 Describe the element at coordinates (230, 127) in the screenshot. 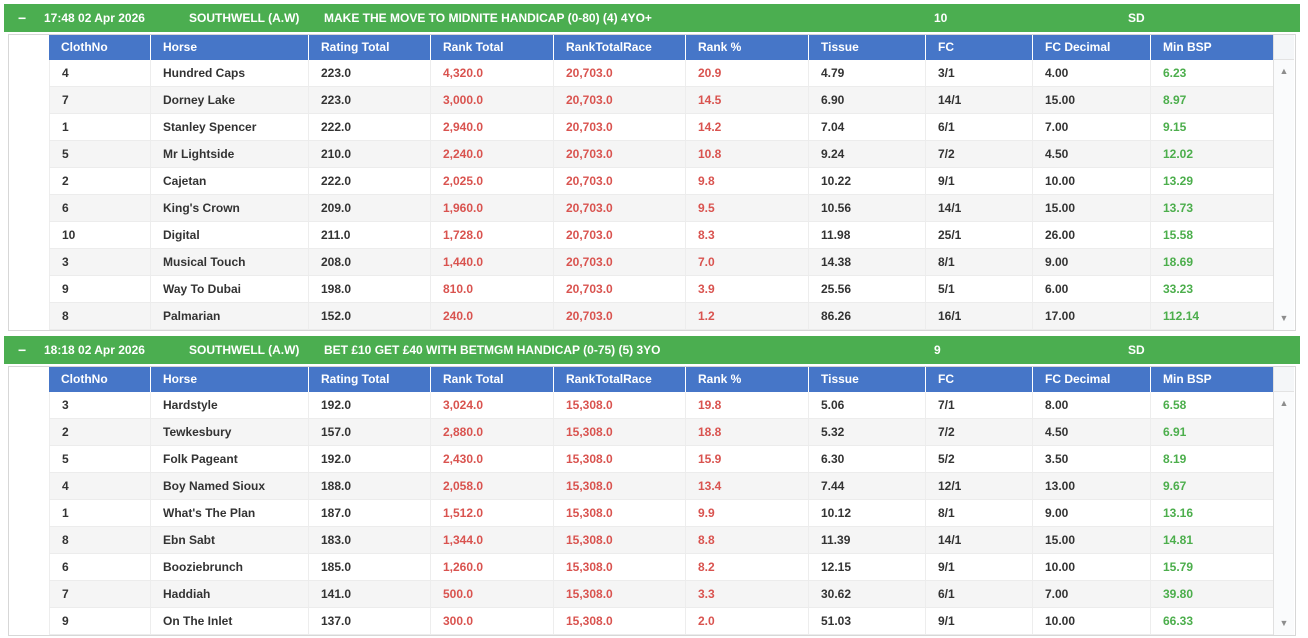

I see `horse-name: Stanley Spencer` at that location.